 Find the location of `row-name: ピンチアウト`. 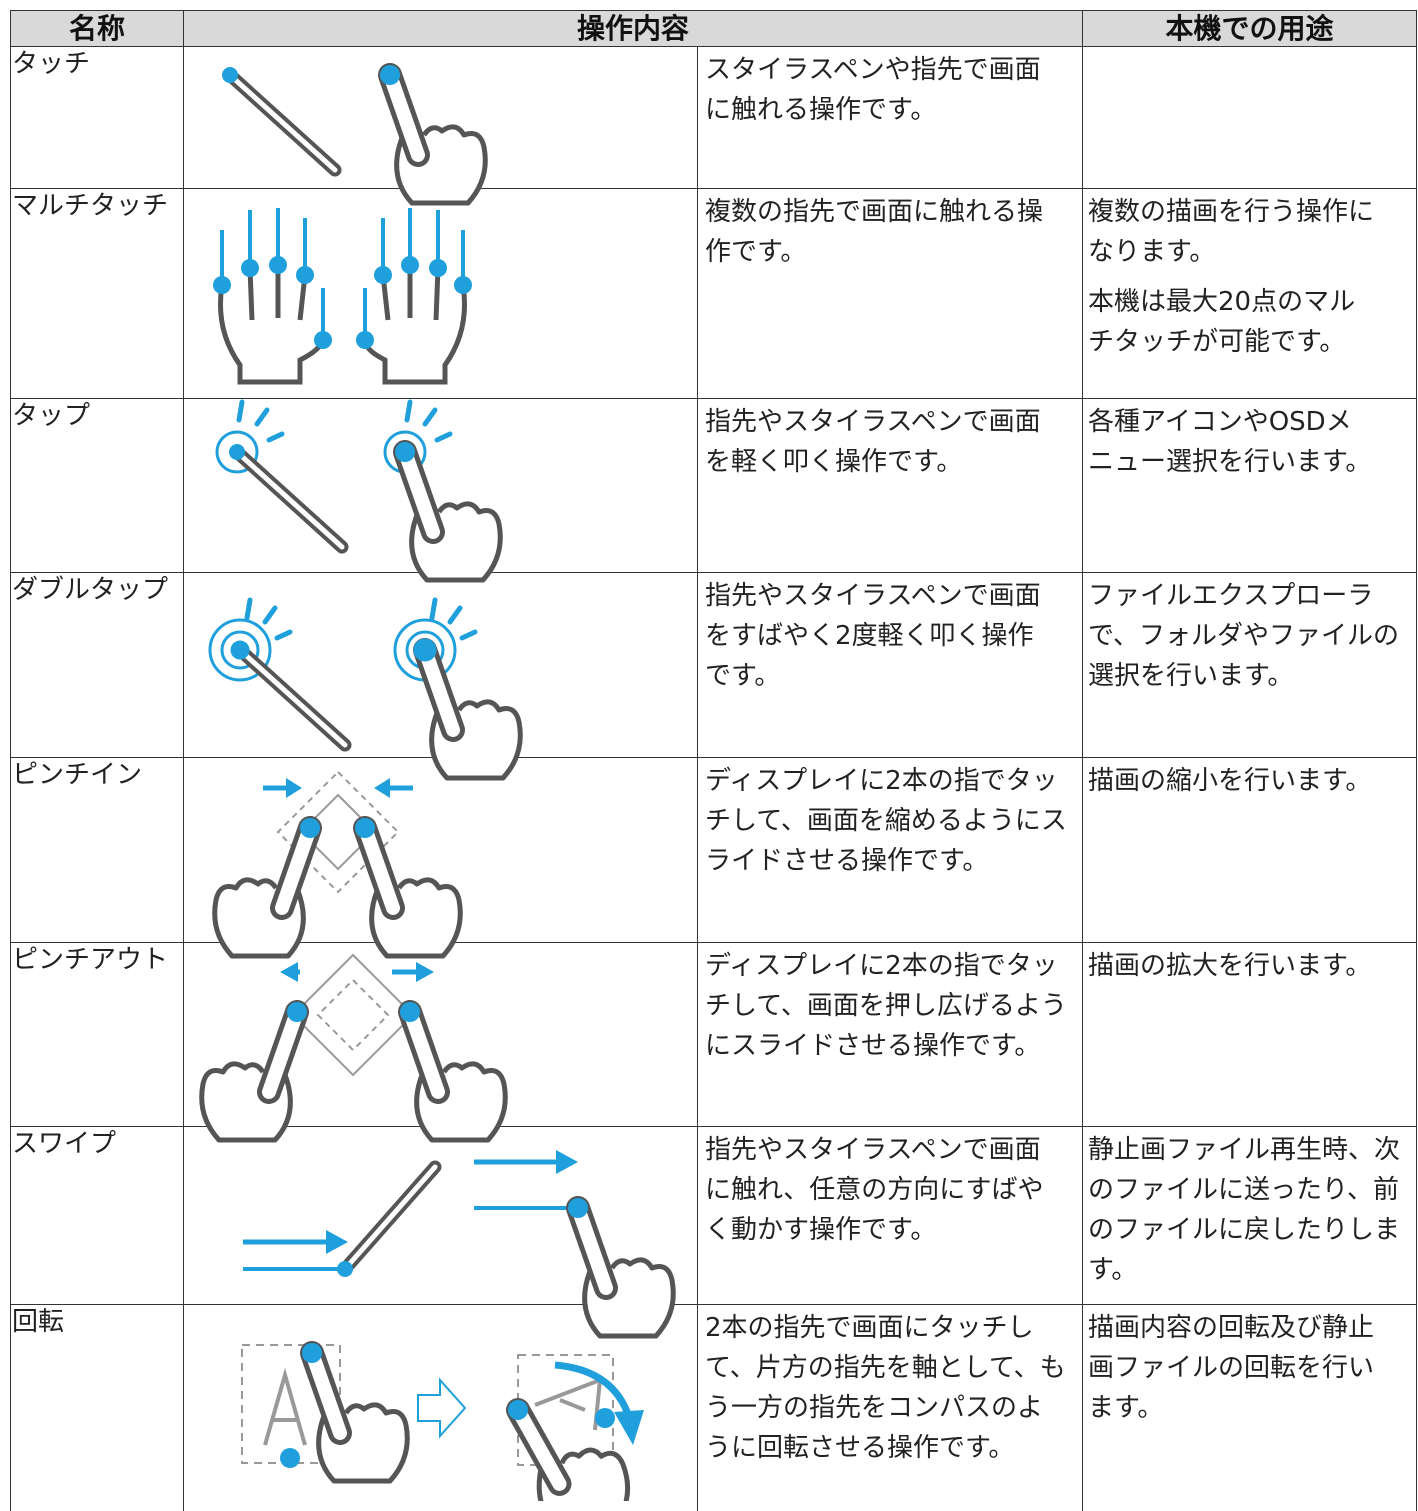

row-name: ピンチアウト is located at coordinates (90, 960).